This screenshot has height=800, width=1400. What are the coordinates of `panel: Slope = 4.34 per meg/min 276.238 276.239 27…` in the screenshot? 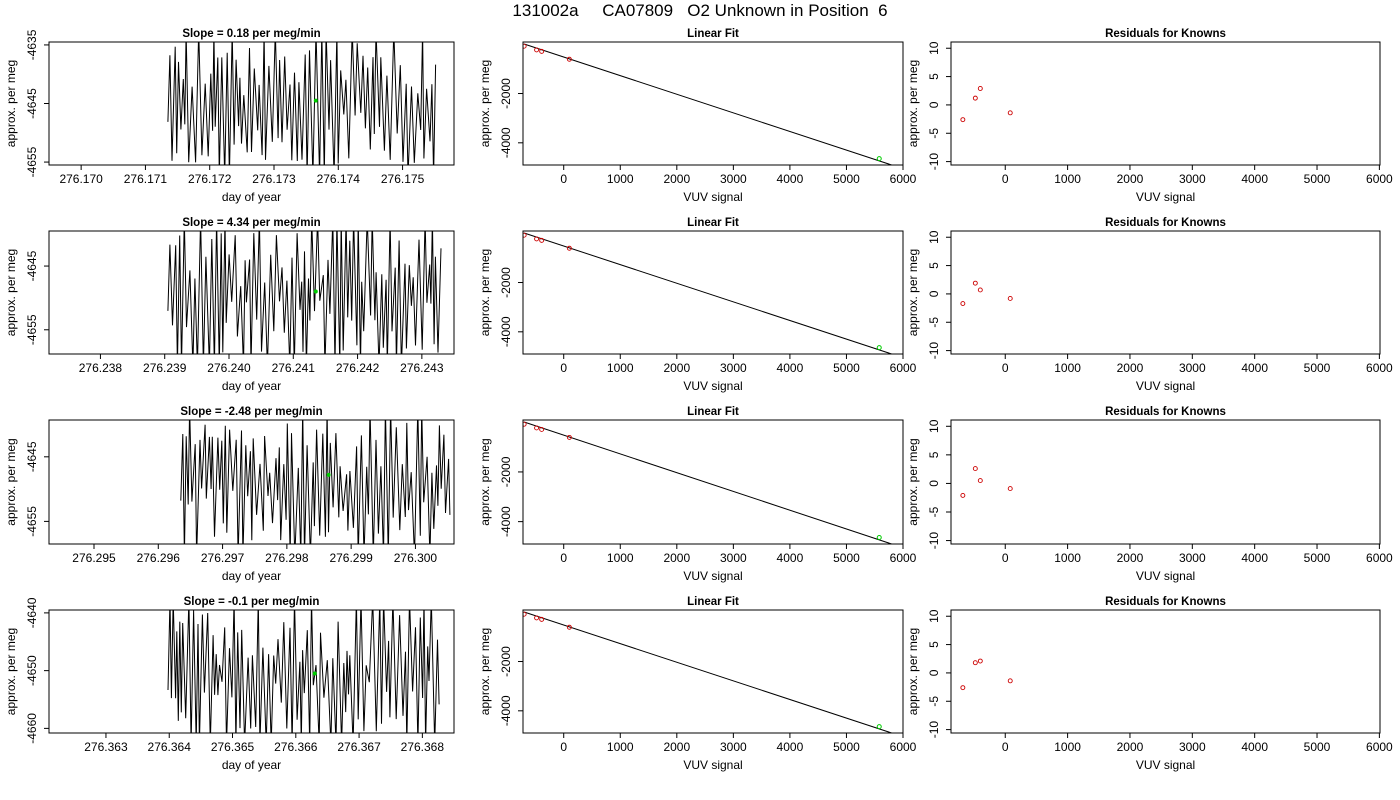 It's located at (229, 305).